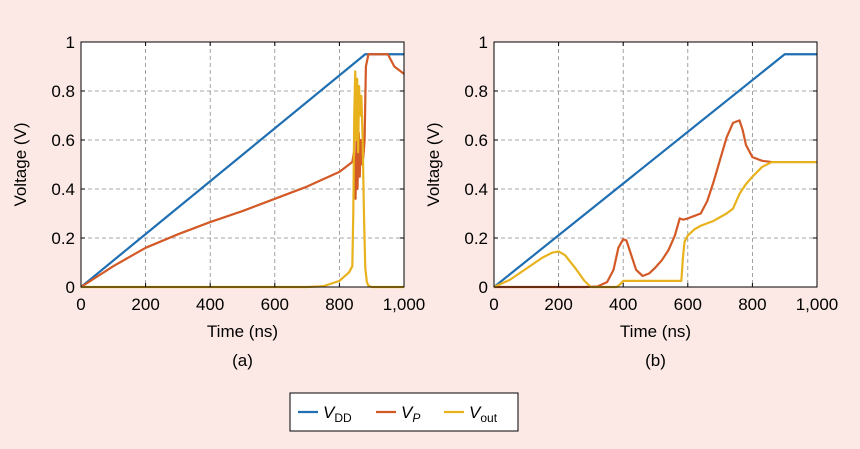  Describe the element at coordinates (655, 224) in the screenshot. I see `series-line-vout` at that location.